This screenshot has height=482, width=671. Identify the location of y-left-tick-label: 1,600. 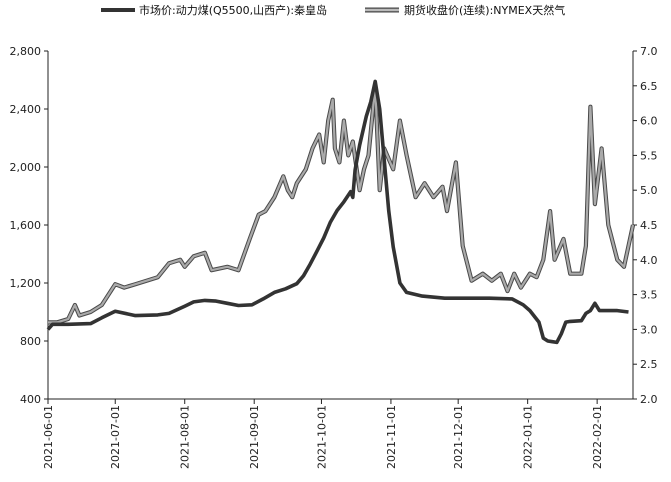
(26, 225).